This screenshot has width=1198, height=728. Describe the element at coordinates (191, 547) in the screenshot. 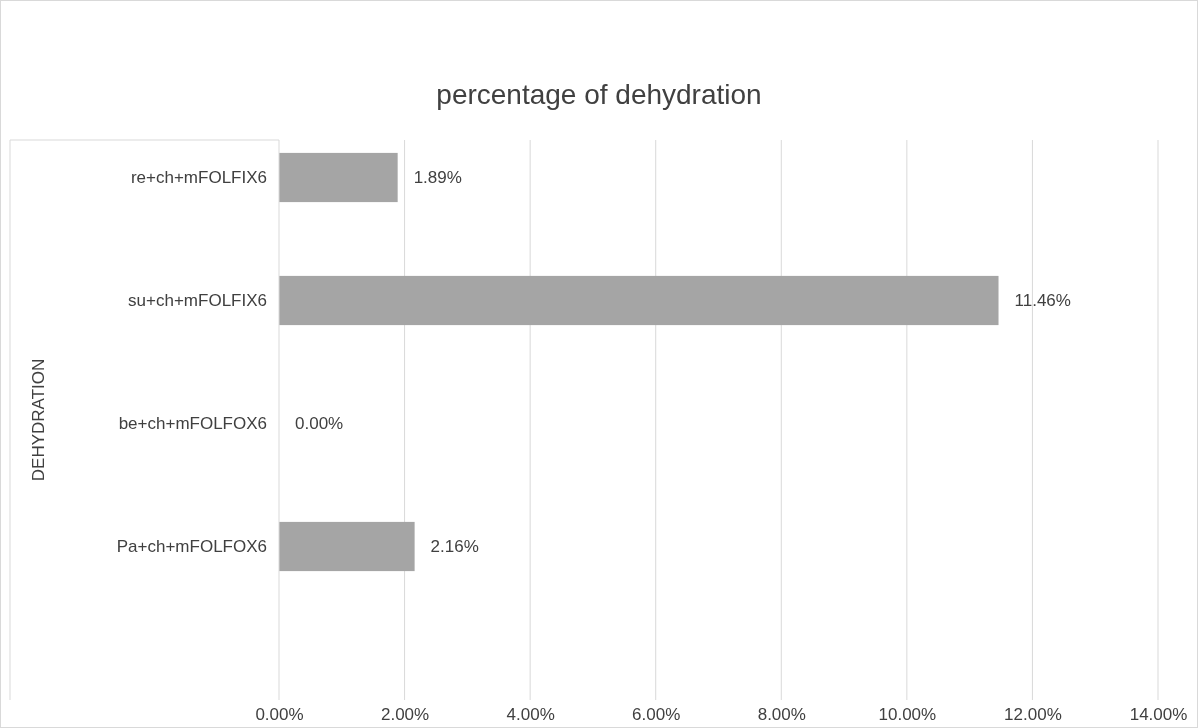

I see `y-tick-label: Pa+ch+mFOLFOX6` at that location.